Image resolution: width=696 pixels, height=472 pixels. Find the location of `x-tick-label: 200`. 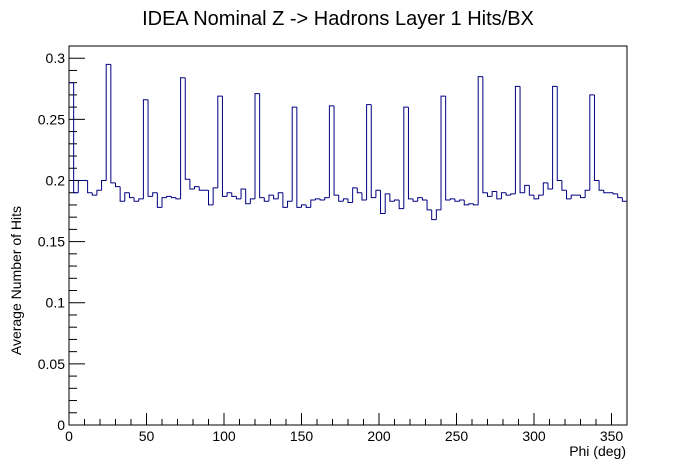

x-tick-label: 200 is located at coordinates (379, 436).